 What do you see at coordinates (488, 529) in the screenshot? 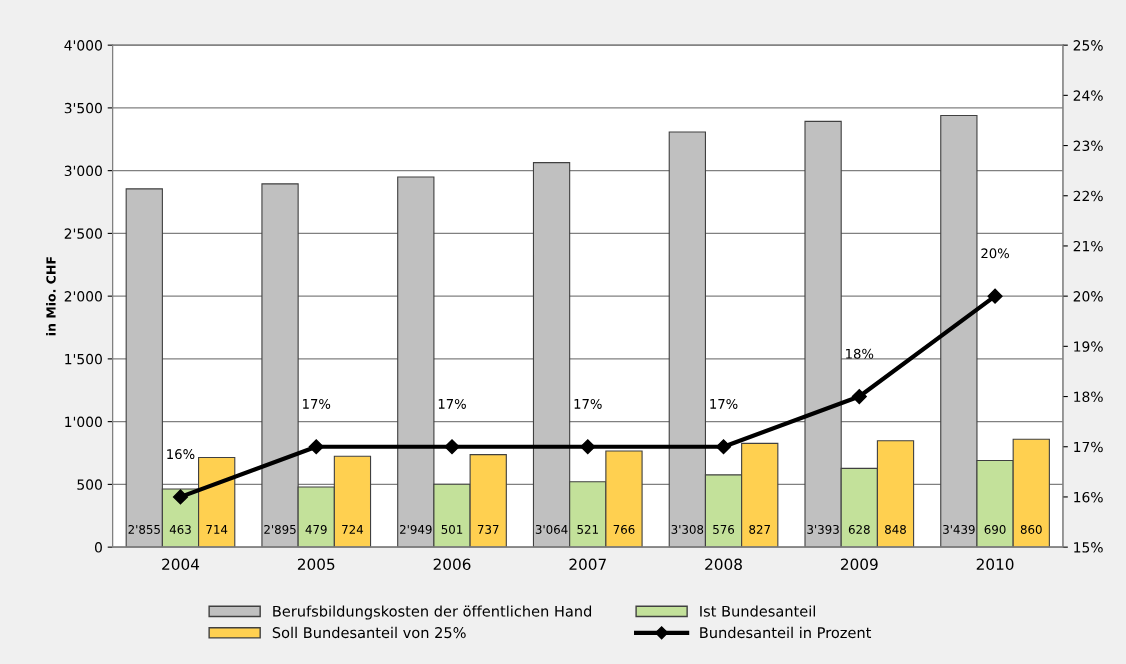
I see `data-label: 737` at bounding box center [488, 529].